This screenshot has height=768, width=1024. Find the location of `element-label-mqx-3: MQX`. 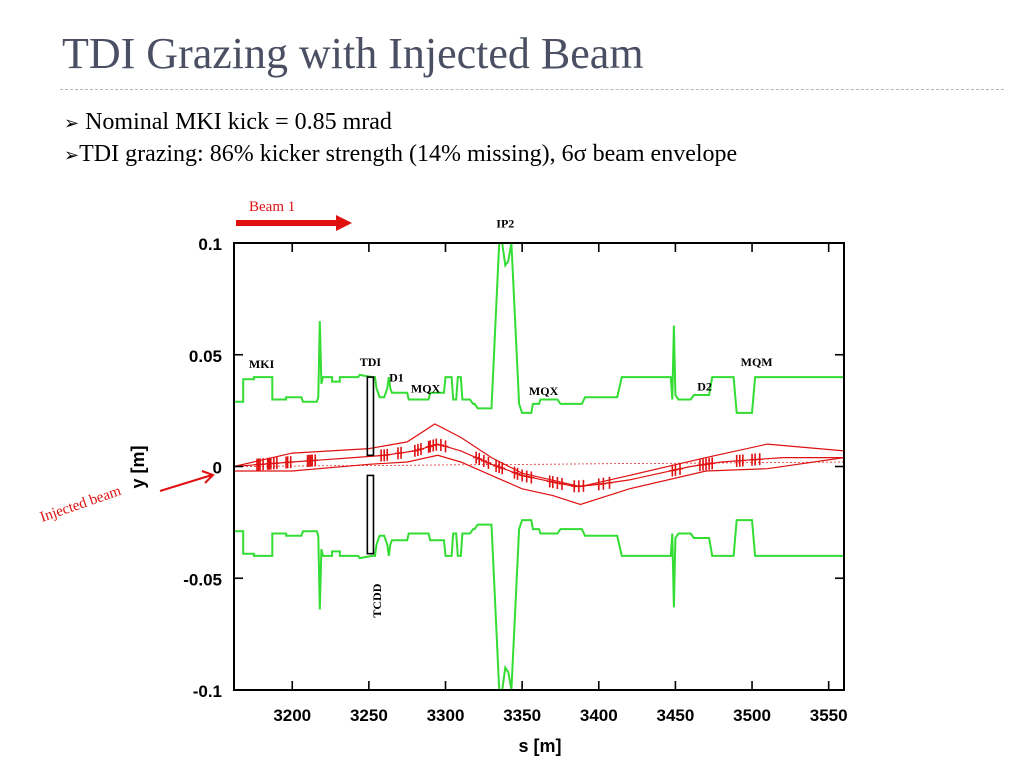

element-label-mqx-3: MQX is located at coordinates (426, 389).